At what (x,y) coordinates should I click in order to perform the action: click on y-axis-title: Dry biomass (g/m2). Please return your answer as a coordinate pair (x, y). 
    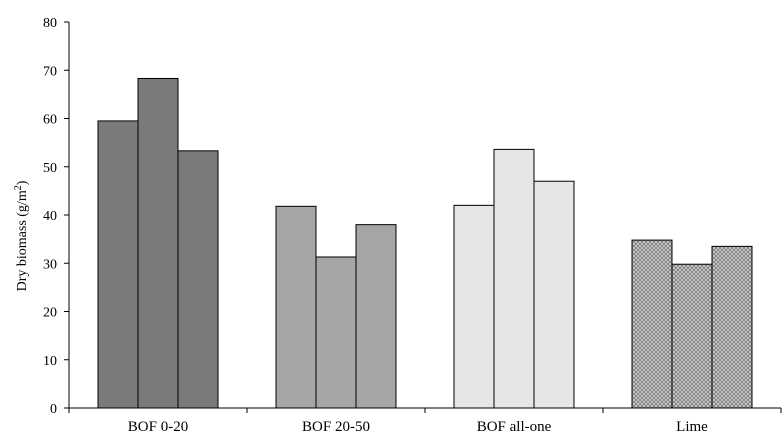
    Looking at the image, I should click on (21, 235).